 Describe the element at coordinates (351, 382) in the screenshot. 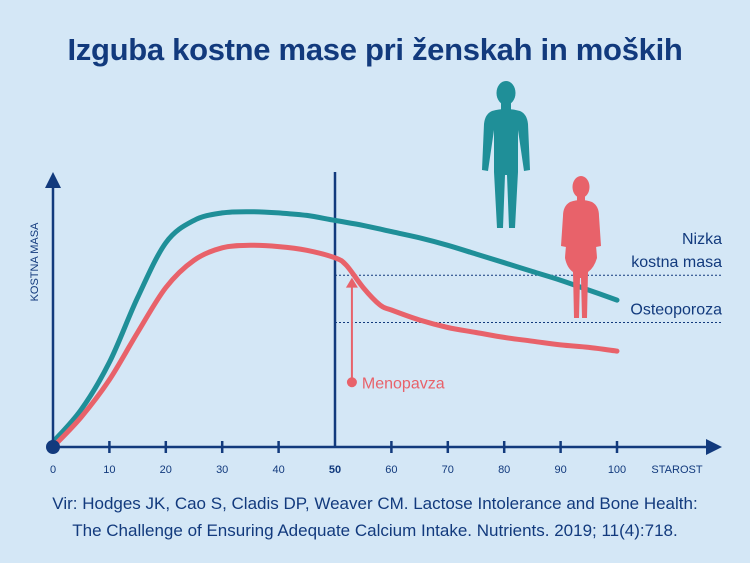

I see `menopause-dot` at that location.